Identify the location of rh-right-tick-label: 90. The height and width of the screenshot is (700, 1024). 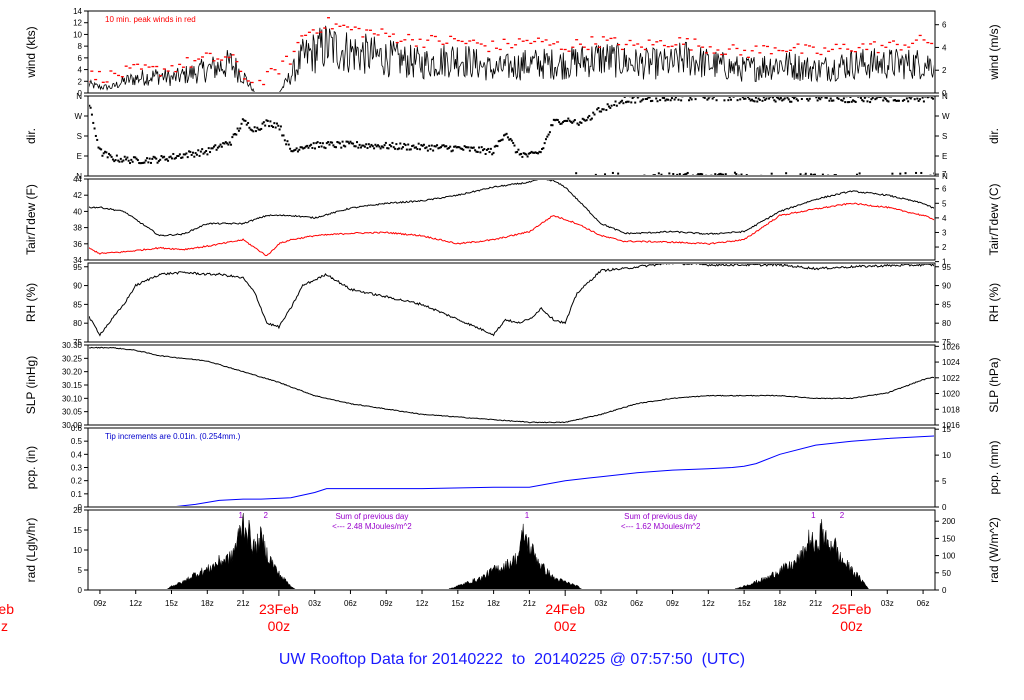
(946, 286).